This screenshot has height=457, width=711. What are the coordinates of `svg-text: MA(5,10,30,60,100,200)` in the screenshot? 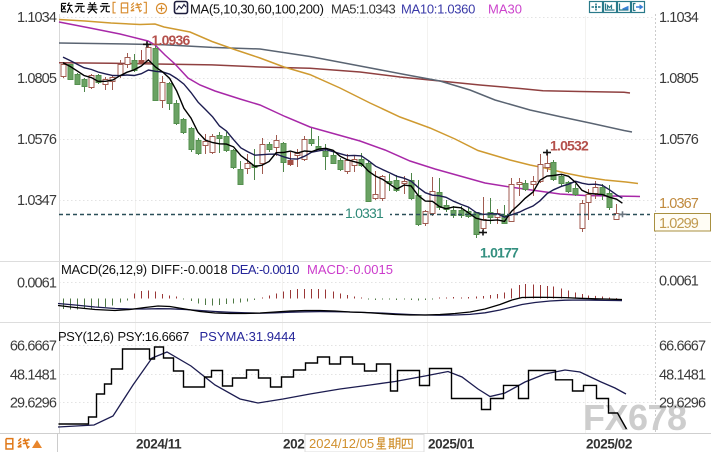 It's located at (257, 9).